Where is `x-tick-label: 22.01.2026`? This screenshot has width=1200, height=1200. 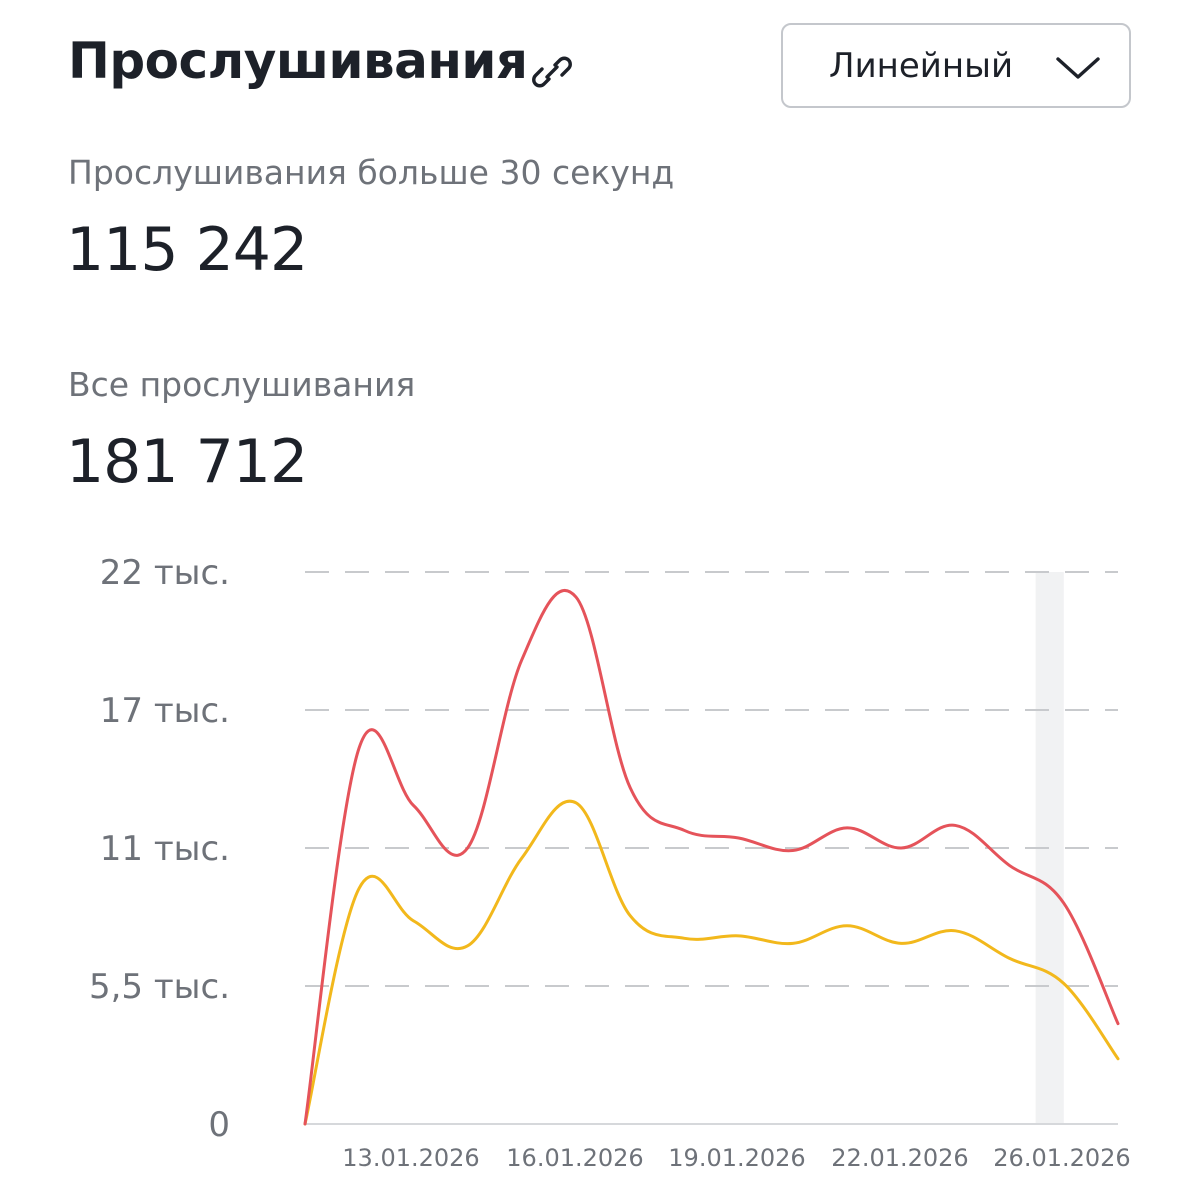
x-tick-label: 22.01.2026 is located at coordinates (899, 1158).